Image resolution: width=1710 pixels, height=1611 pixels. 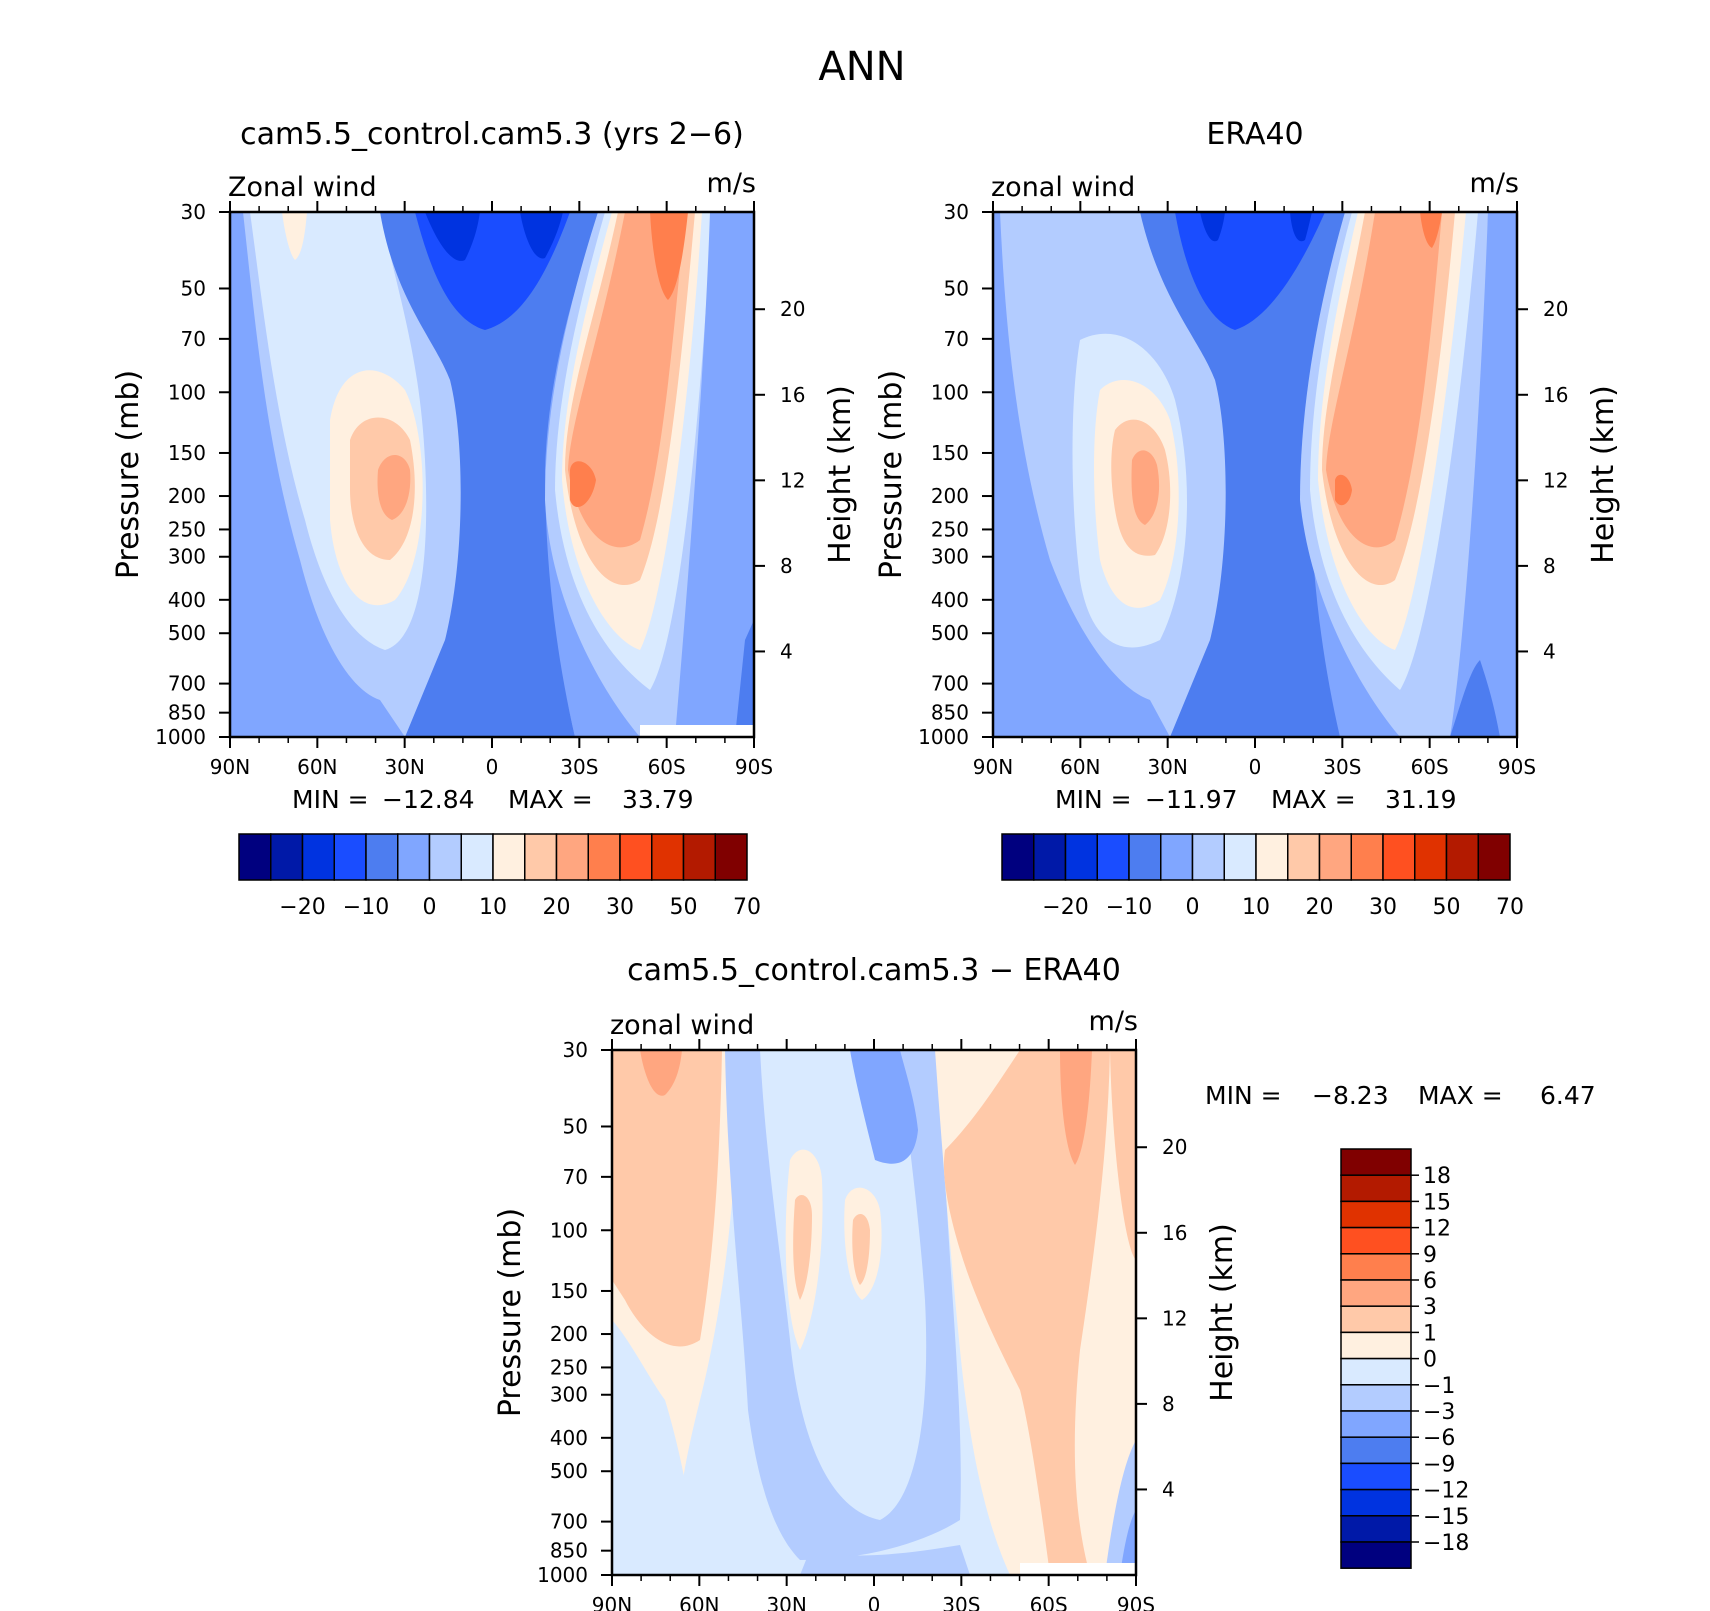 What do you see at coordinates (492, 134) in the screenshot?
I see `panel-title: cam5.5_control.cam5.3 (yrs 2−6)` at bounding box center [492, 134].